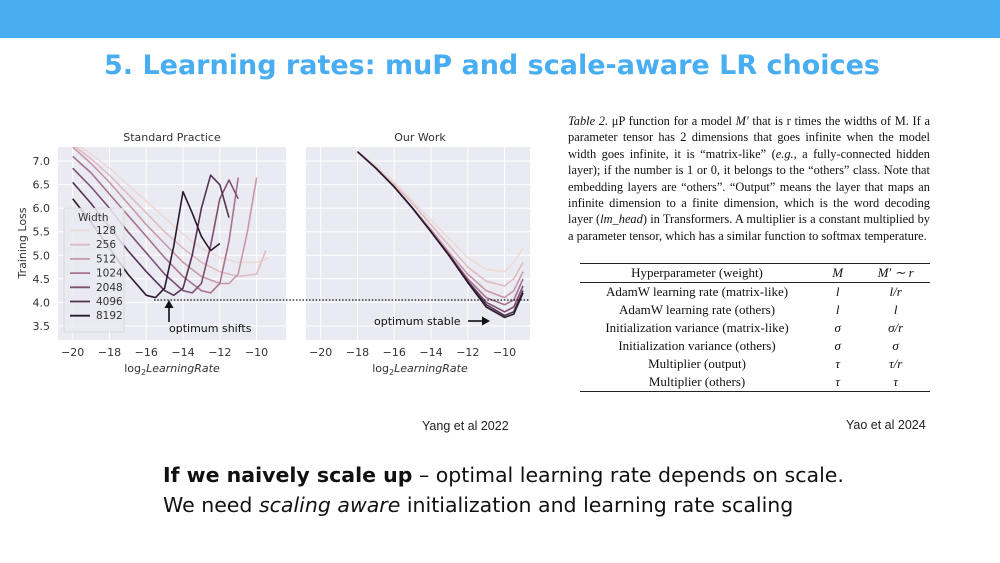  I want to click on y-tick-label: 6.0, so click(42, 208).